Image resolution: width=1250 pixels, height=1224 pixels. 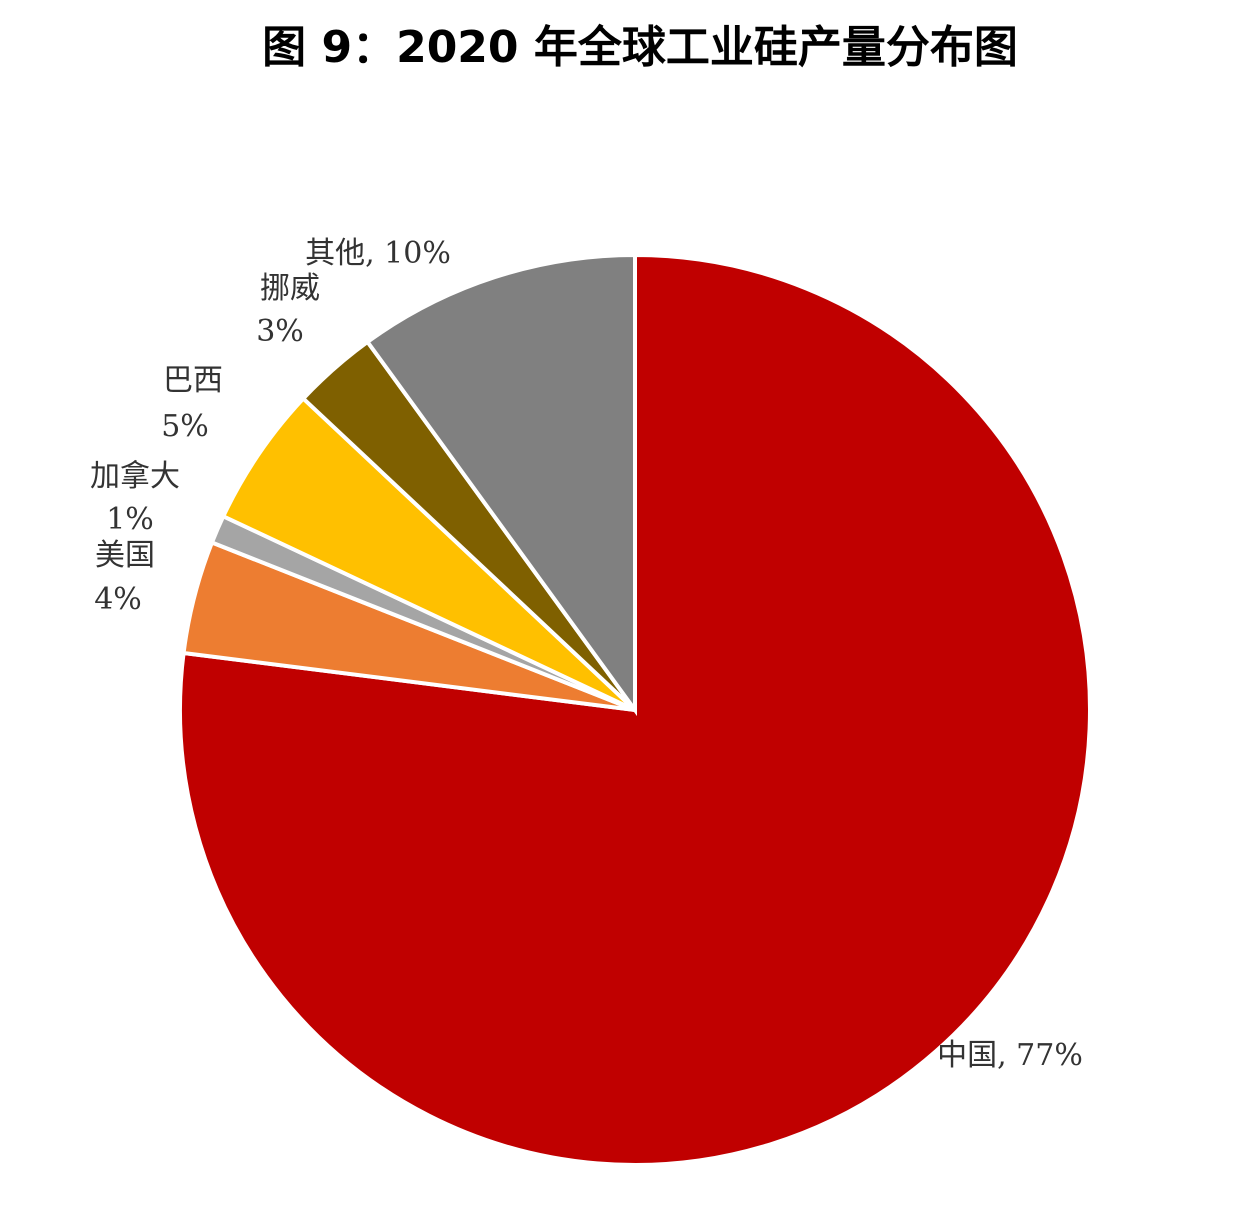 I want to click on category-label: 其他, so click(x=335, y=253).